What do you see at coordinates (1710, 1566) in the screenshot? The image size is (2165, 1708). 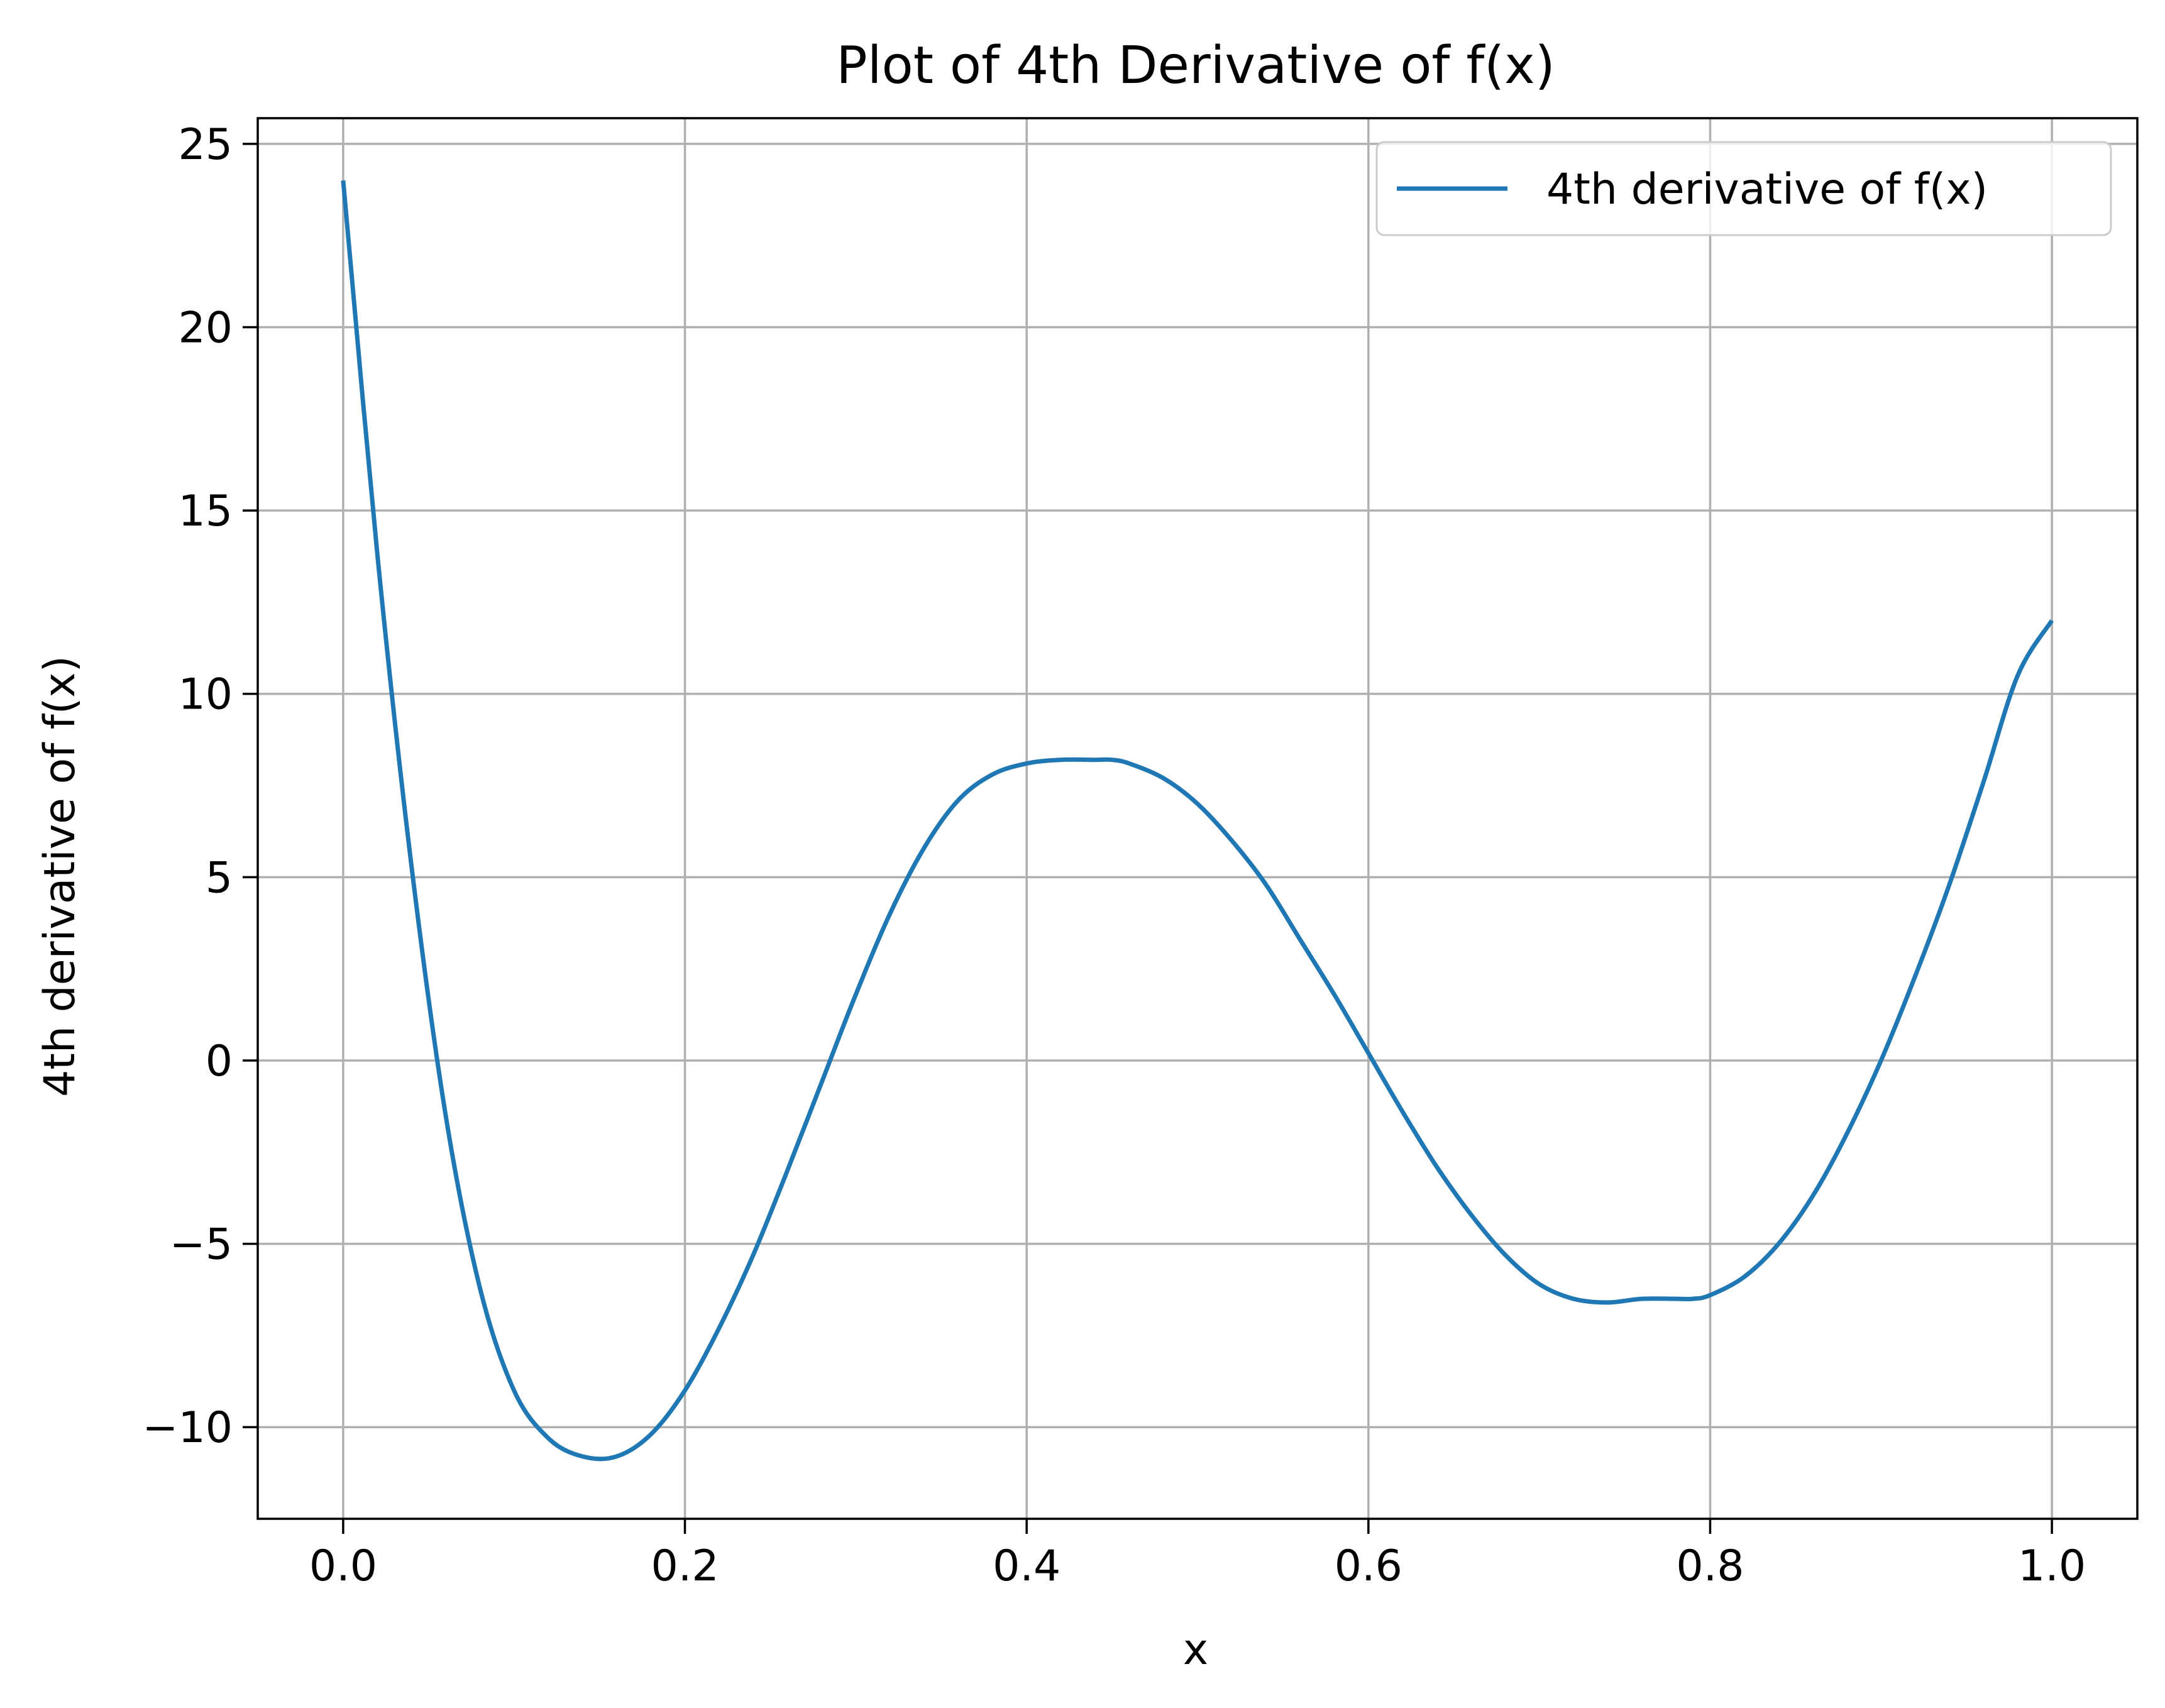 I see `x-tick-label: 0.8` at bounding box center [1710, 1566].